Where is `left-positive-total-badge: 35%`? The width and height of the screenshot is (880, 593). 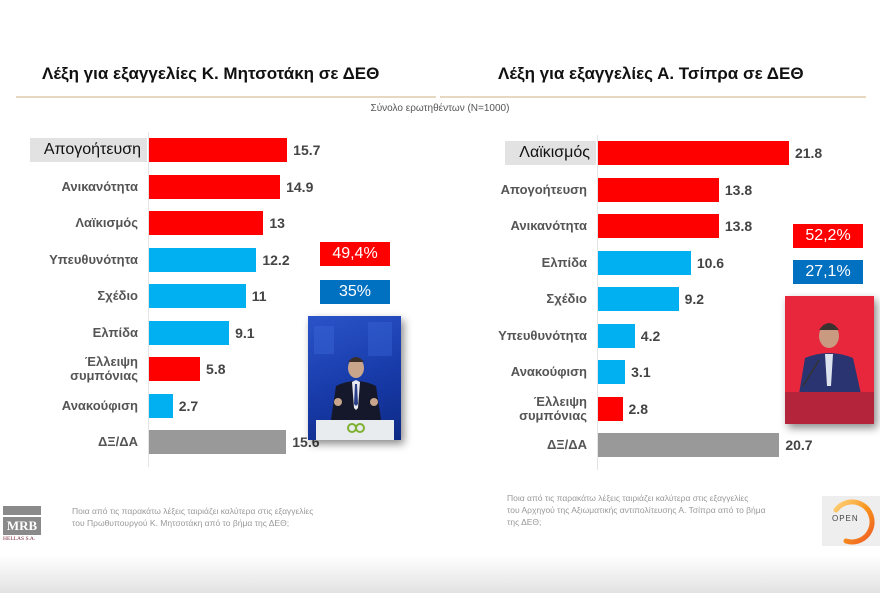 left-positive-total-badge: 35% is located at coordinates (355, 292).